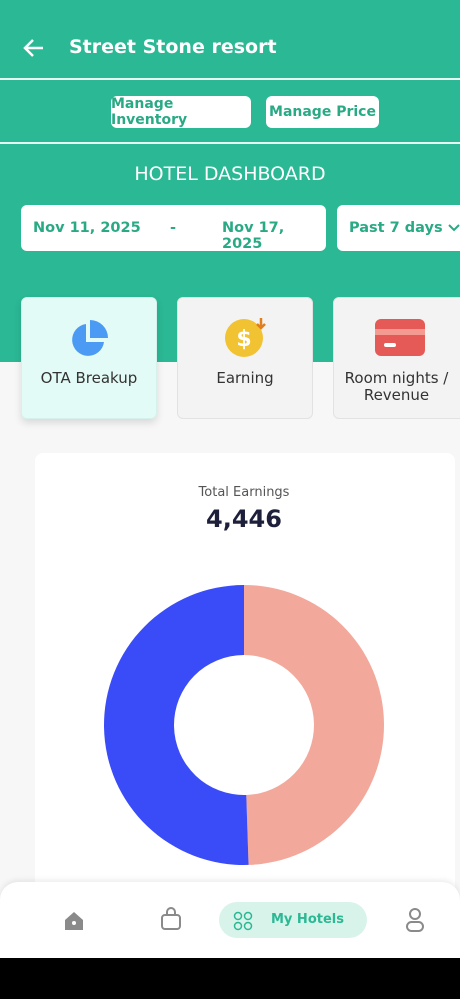 The image size is (460, 999). I want to click on tab-earning: $ Earning, so click(245, 358).